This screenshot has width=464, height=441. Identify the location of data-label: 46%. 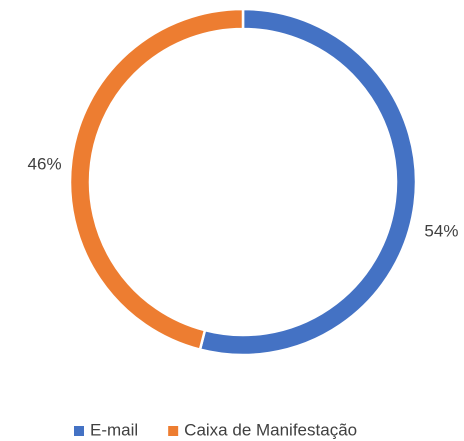
(45, 163).